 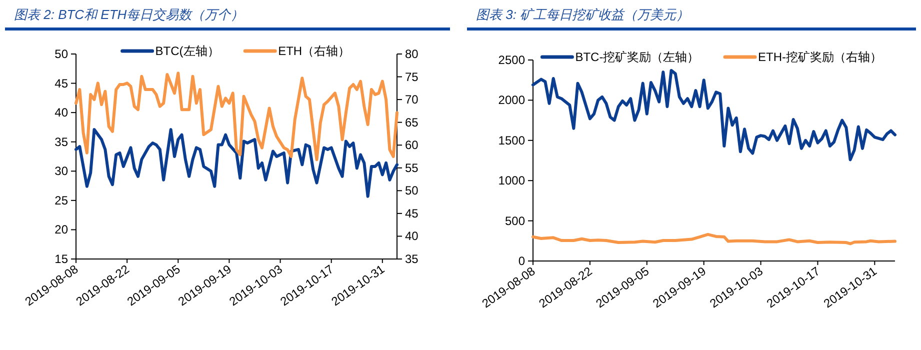 I want to click on y2-tick-label: 70, so click(x=412, y=99).